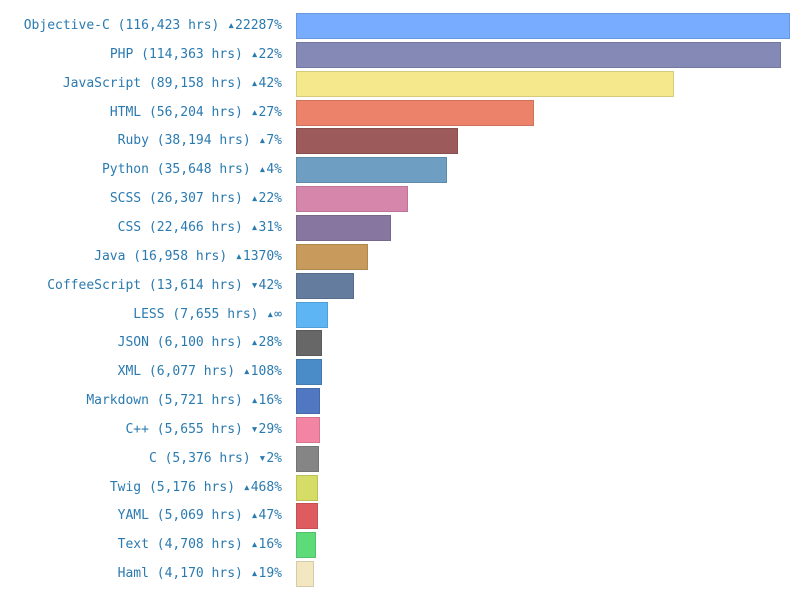  I want to click on bar-label: Text (4,708 hrs) ▴16%, so click(199, 545).